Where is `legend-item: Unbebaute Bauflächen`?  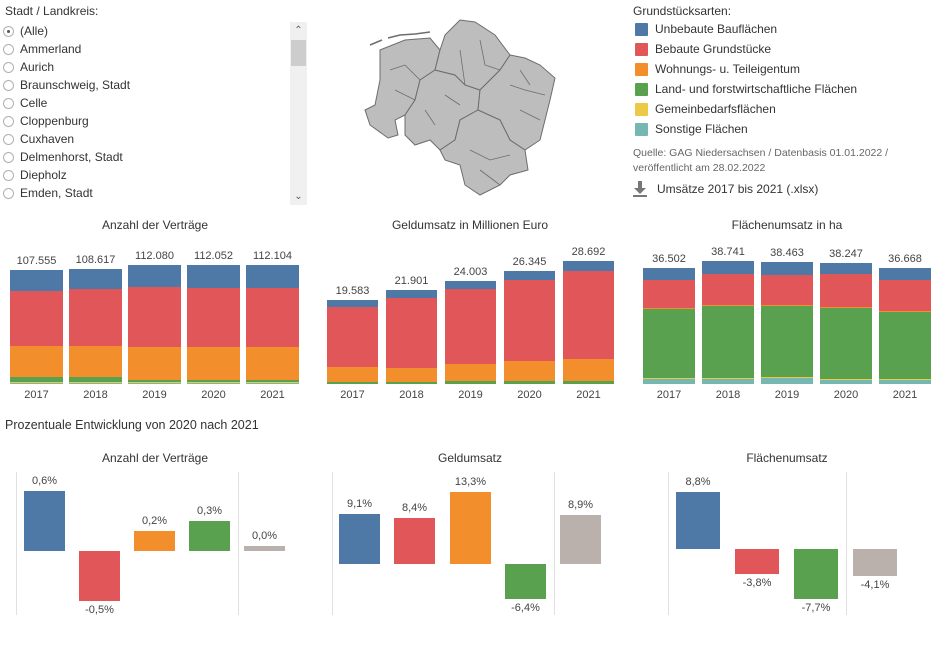
legend-item: Unbebaute Bauflächen is located at coordinates (706, 29).